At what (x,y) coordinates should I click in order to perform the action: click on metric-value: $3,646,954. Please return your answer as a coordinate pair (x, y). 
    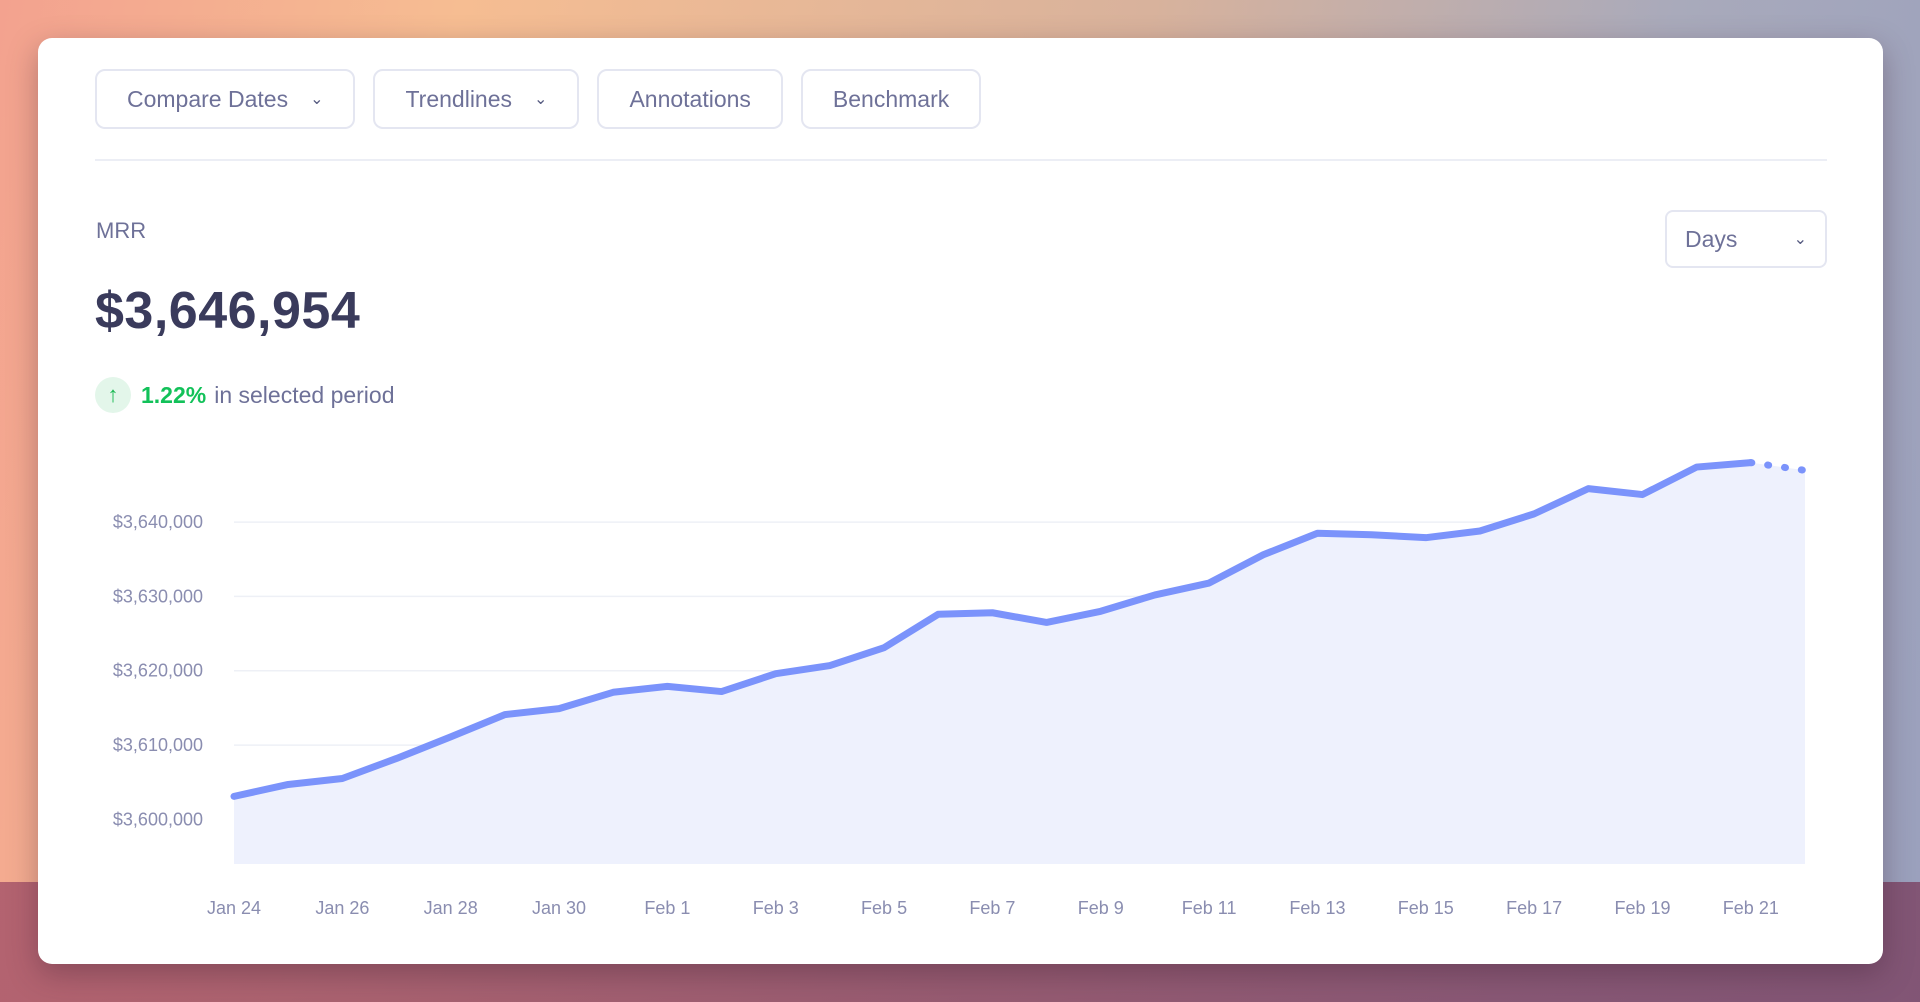
    Looking at the image, I should click on (228, 311).